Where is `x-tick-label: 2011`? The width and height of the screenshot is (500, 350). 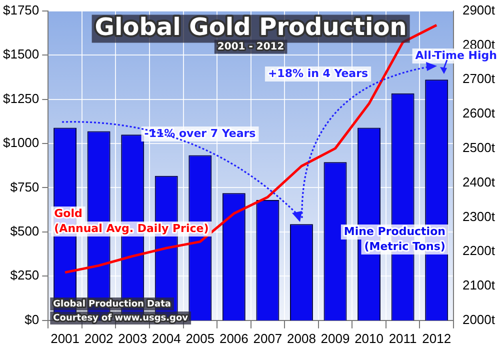
x-tick-label: 2011 is located at coordinates (402, 338).